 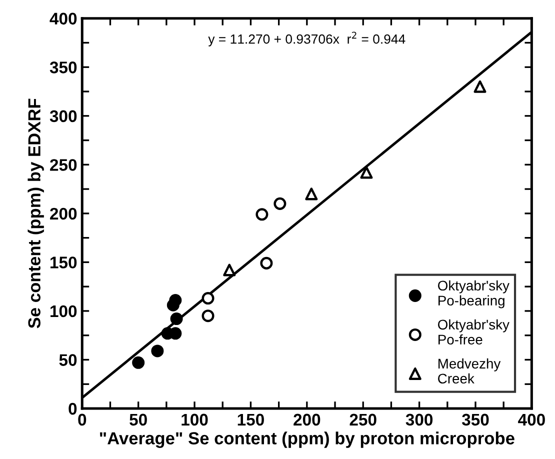 What do you see at coordinates (307, 39) in the screenshot?
I see `annotation: y = 11.270 + 0.93706x r$^{2}$ = 0.944` at bounding box center [307, 39].